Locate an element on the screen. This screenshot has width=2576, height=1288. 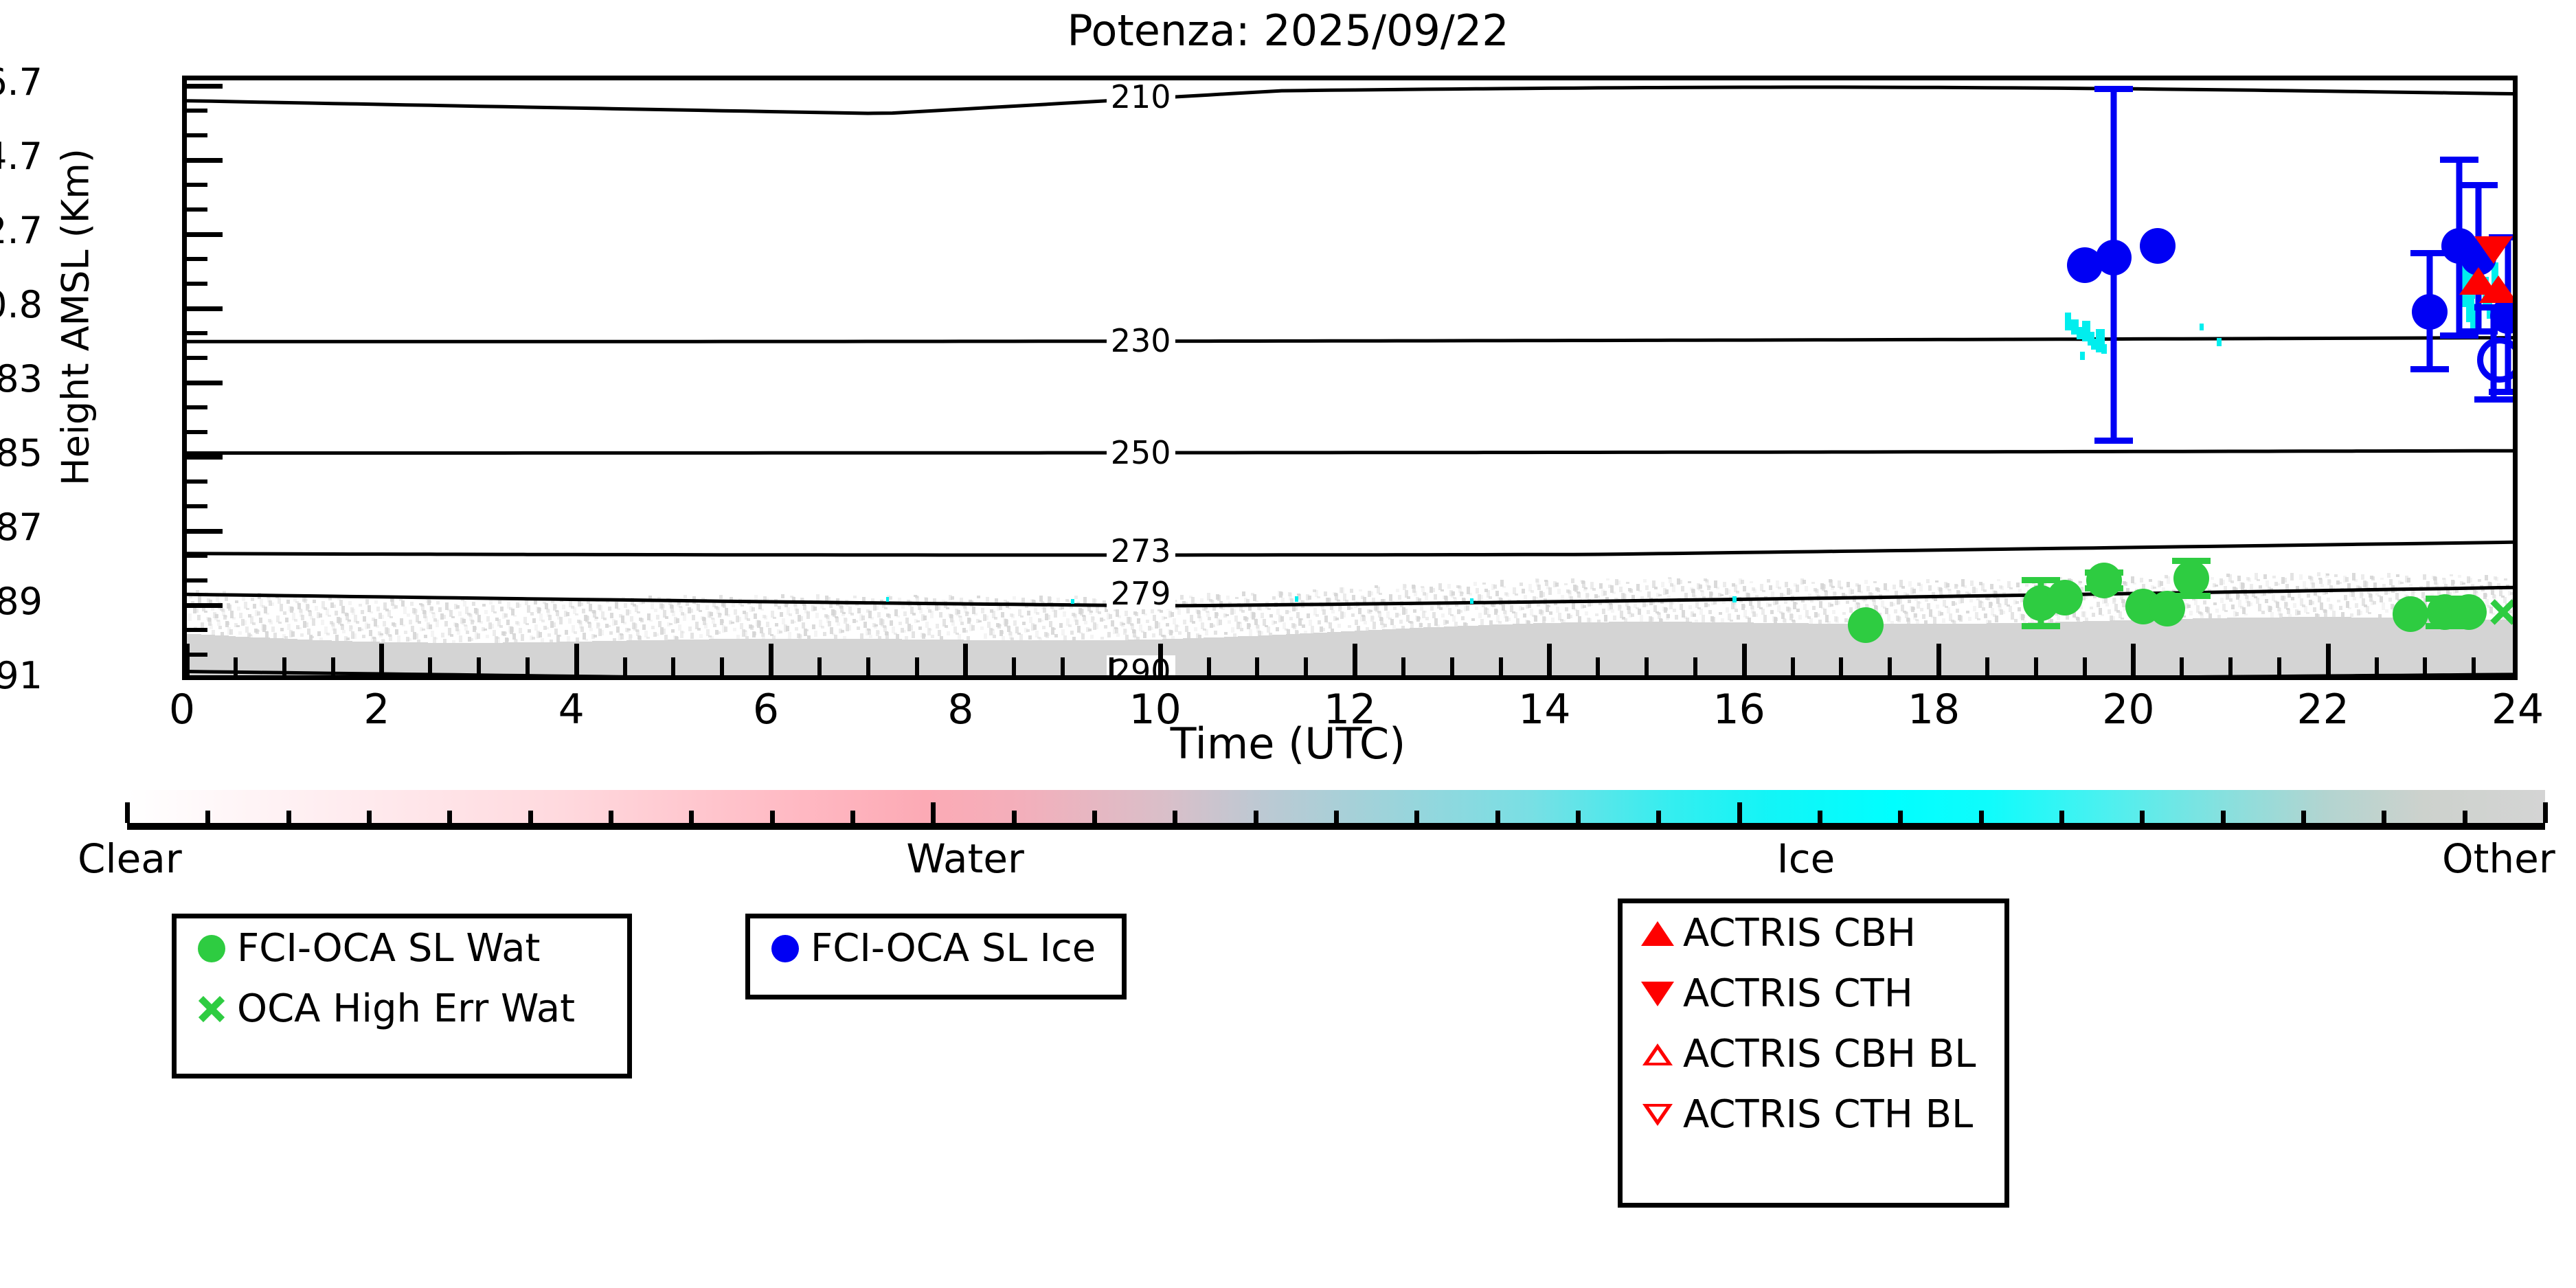
x-axis-minor-tick is located at coordinates (1841, 666).